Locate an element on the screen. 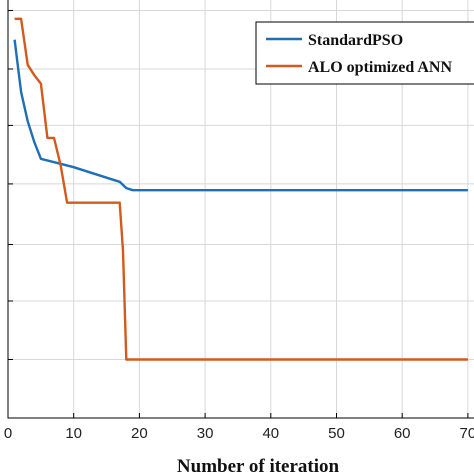 The image size is (474, 474). y-axis-ticks is located at coordinates (10, 214).